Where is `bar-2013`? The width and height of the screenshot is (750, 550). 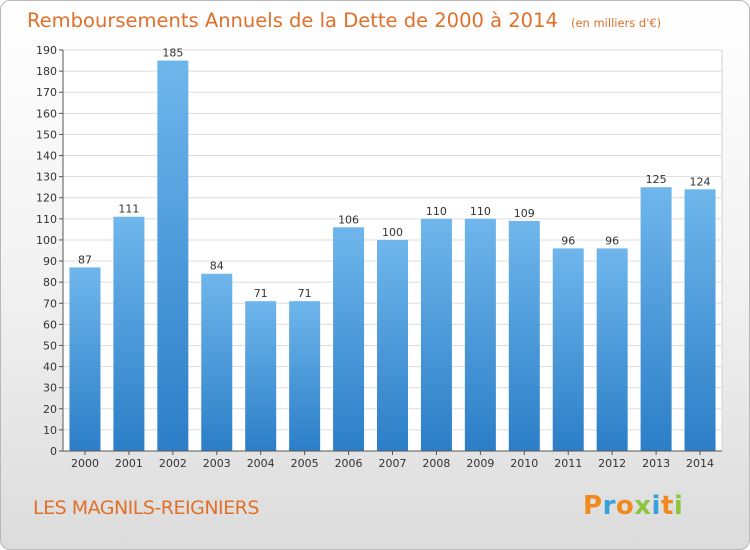
bar-2013 is located at coordinates (656, 319).